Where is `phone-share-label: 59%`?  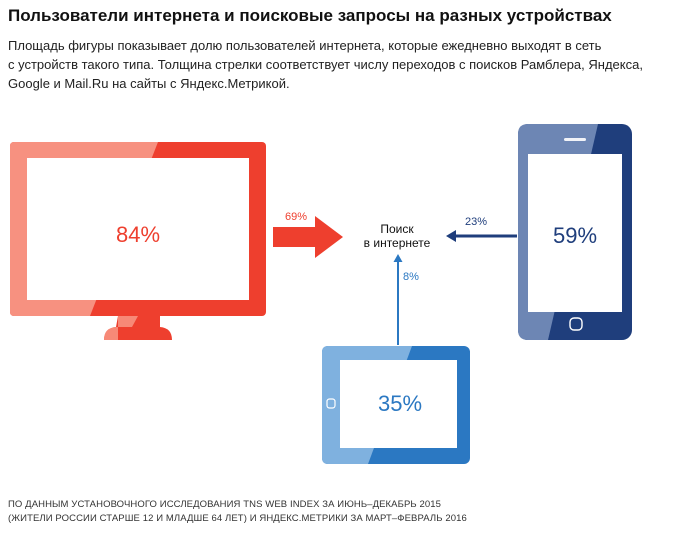 phone-share-label: 59% is located at coordinates (575, 235).